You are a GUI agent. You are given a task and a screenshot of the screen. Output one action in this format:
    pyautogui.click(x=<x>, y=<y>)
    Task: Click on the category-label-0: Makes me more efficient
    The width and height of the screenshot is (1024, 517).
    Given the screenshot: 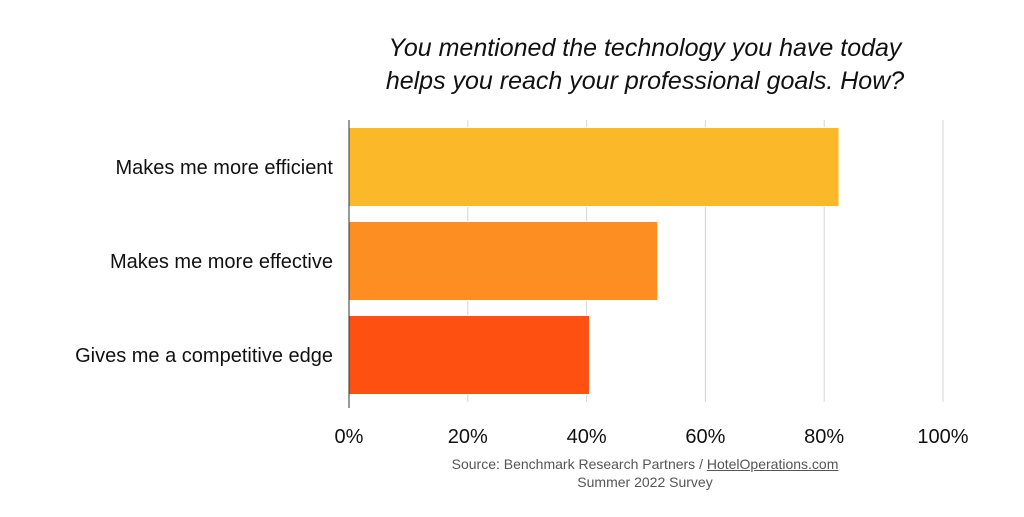 What is the action you would take?
    pyautogui.click(x=225, y=168)
    